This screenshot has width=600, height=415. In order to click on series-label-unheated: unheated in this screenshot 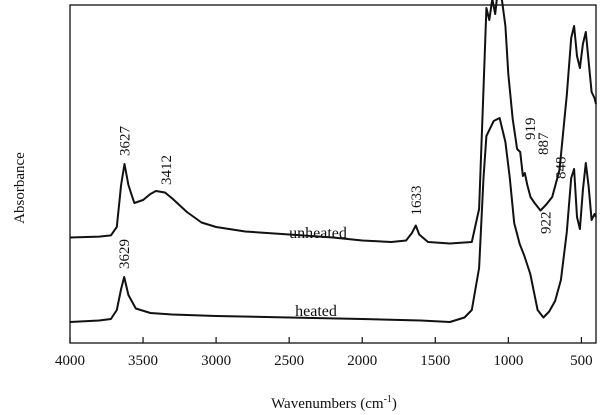, I will do `click(318, 233)`.